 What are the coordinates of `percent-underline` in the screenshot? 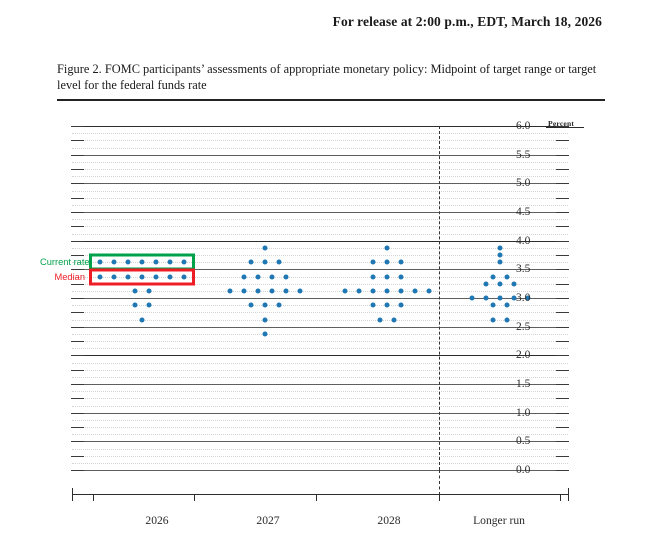 It's located at (565, 127).